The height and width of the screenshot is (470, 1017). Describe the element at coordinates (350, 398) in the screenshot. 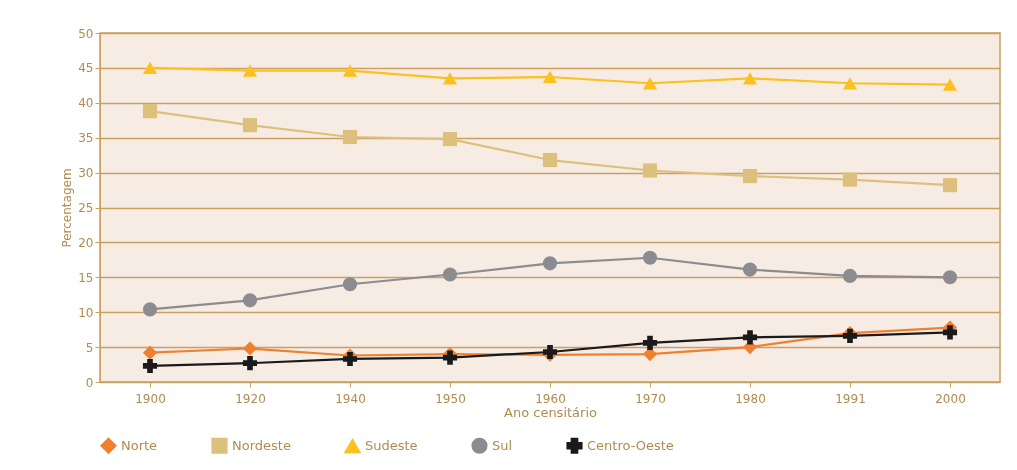

I see `x-tick-label: 1940` at that location.